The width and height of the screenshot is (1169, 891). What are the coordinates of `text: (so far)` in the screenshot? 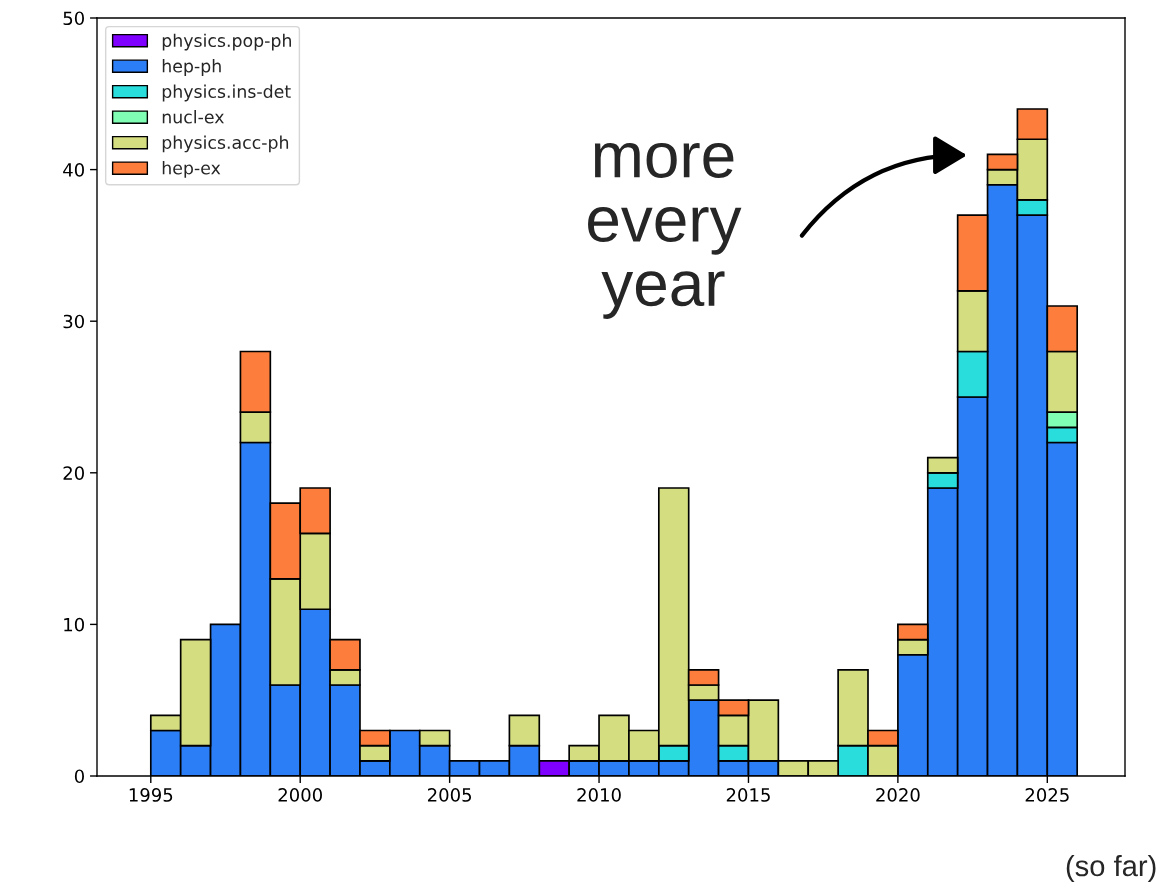 It's located at (1111, 868).